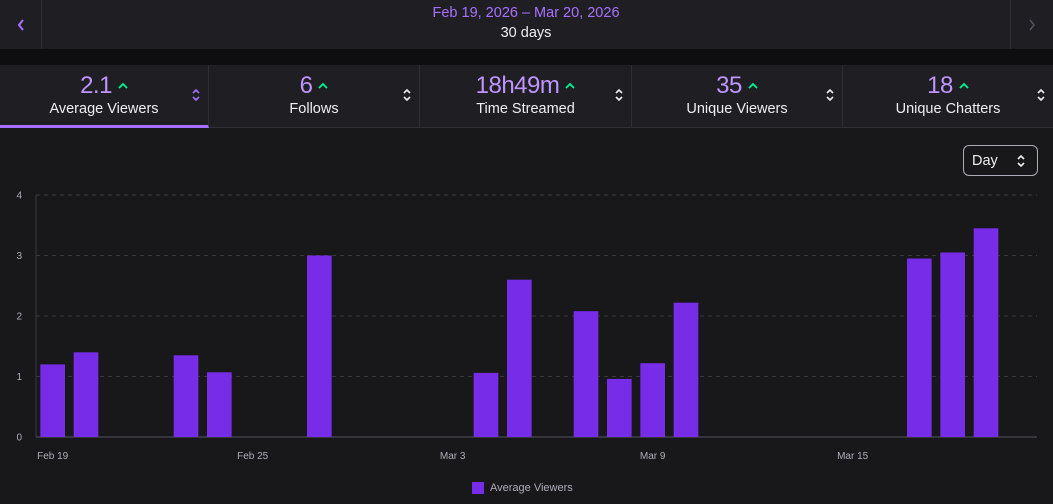  Describe the element at coordinates (306, 85) in the screenshot. I see `stat-value: 6` at that location.